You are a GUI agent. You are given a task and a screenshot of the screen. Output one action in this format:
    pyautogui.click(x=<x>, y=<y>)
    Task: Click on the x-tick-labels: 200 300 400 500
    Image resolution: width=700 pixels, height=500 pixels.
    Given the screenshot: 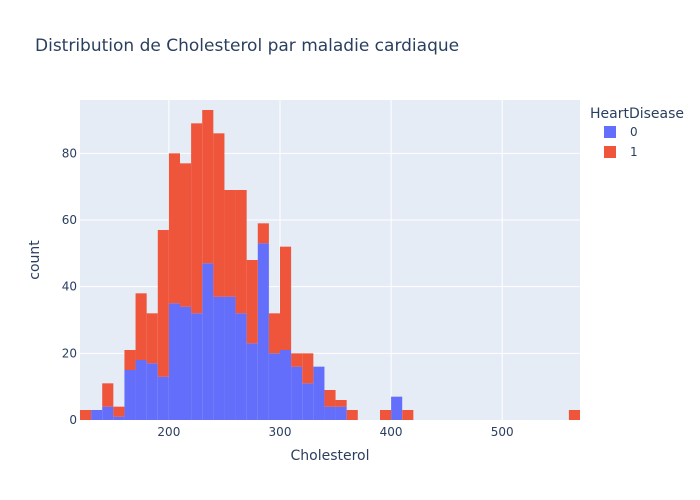 What is the action you would take?
    pyautogui.click(x=335, y=432)
    